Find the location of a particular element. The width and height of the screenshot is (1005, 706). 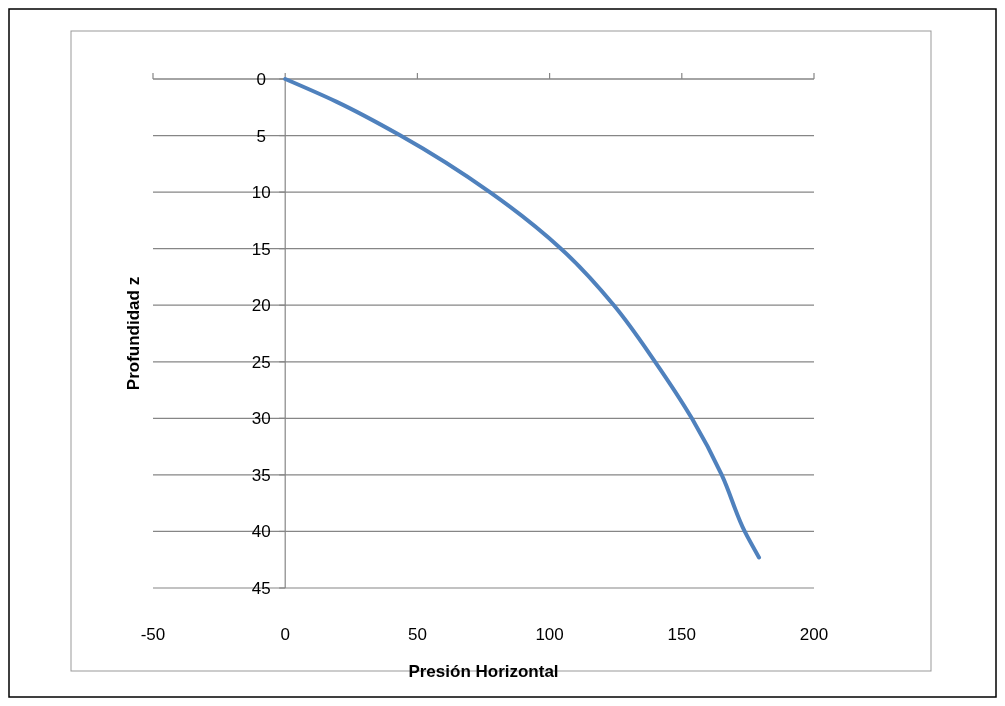

y-tick-label: 0 is located at coordinates (261, 79).